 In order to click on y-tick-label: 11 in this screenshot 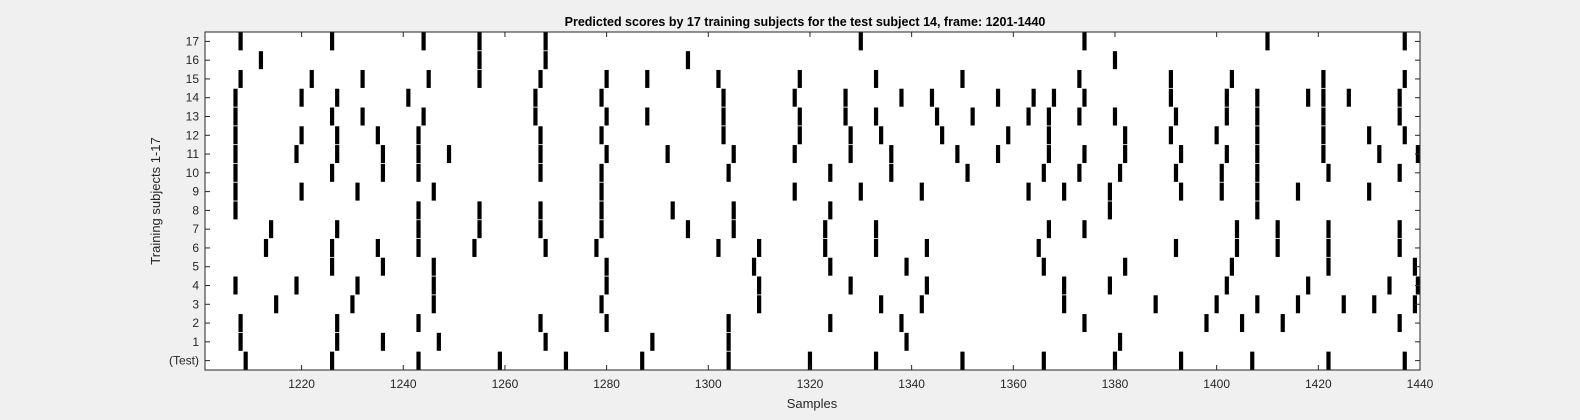, I will do `click(193, 154)`.